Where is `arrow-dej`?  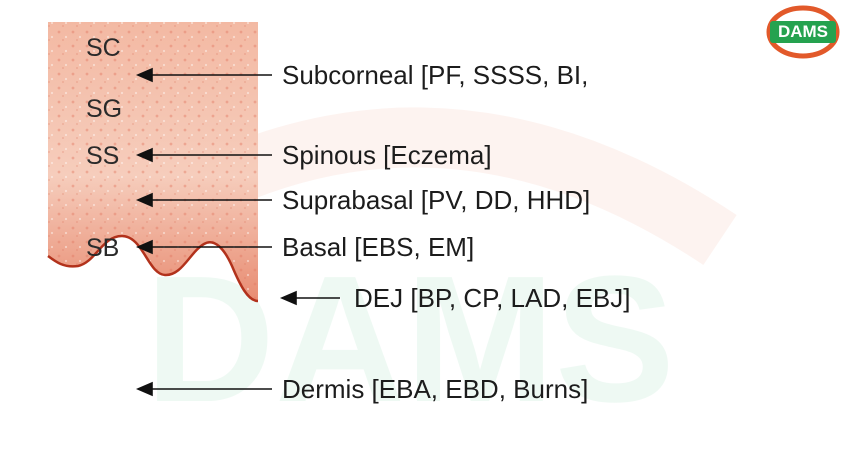
arrow-dej is located at coordinates (309, 298).